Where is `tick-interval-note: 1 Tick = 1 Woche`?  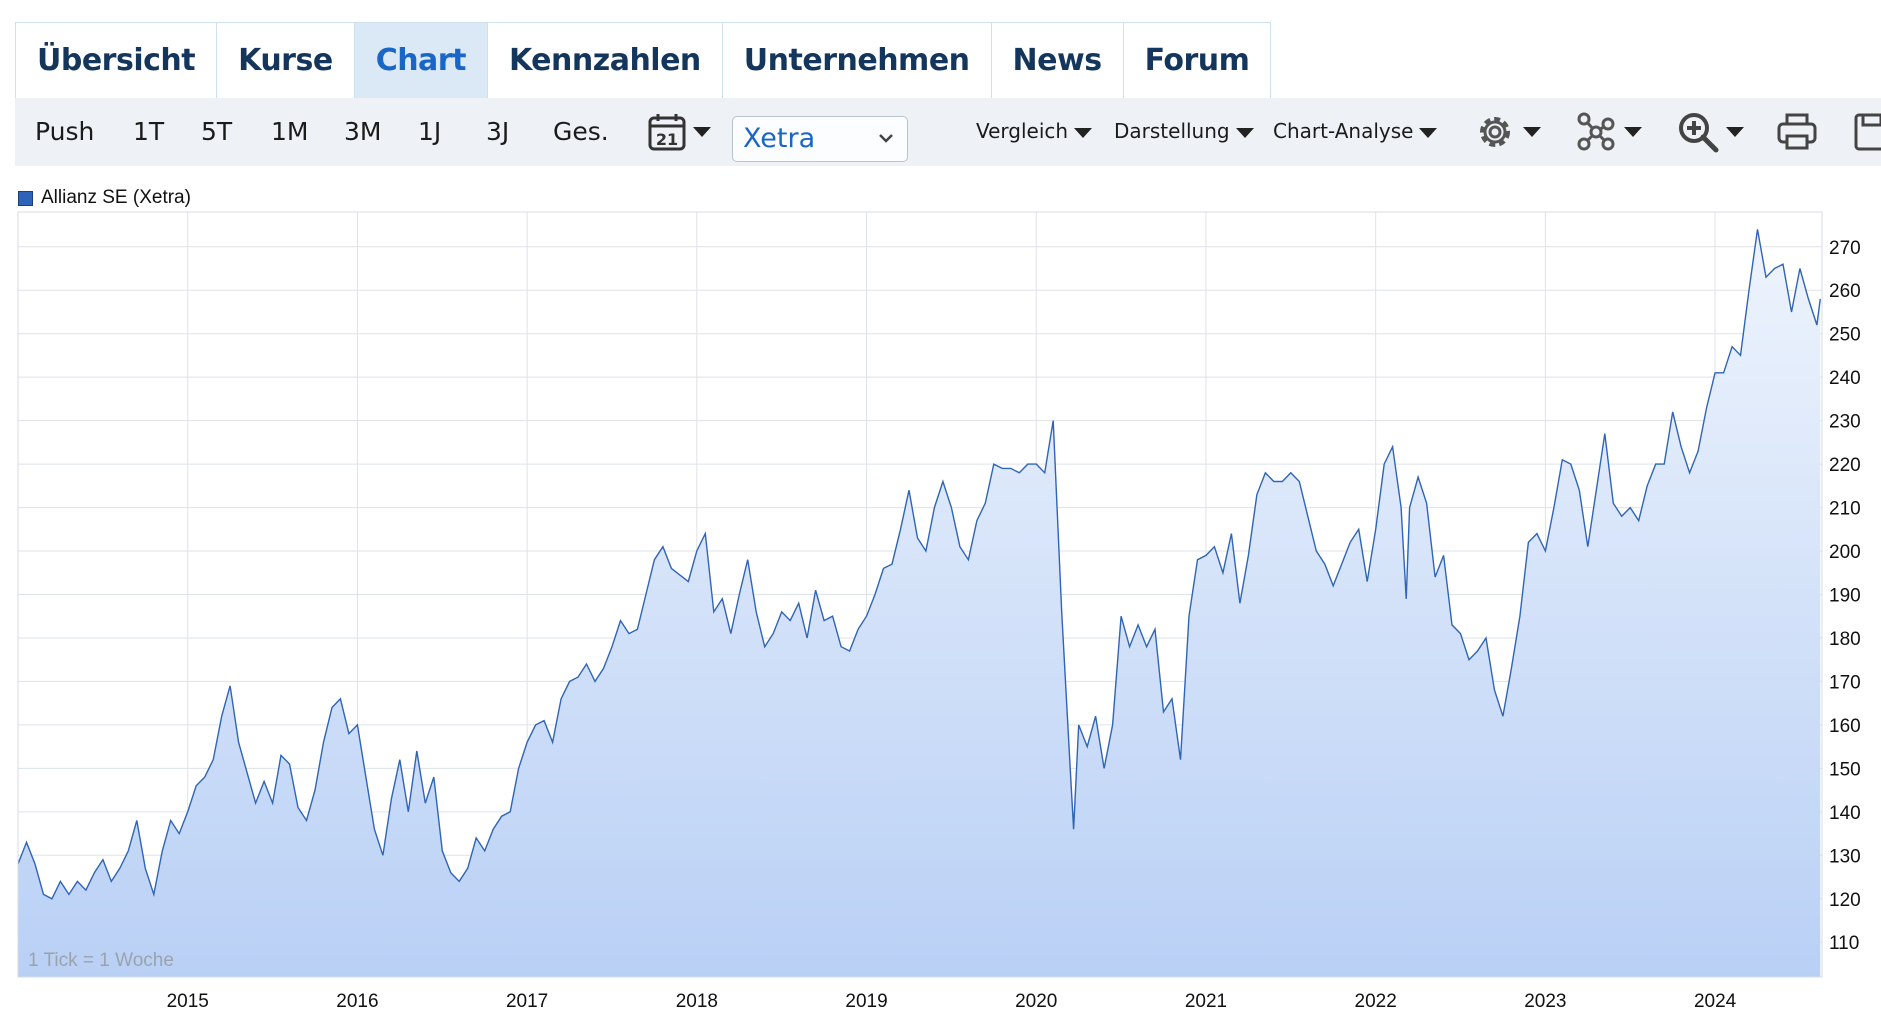
tick-interval-note: 1 Tick = 1 Woche is located at coordinates (101, 960).